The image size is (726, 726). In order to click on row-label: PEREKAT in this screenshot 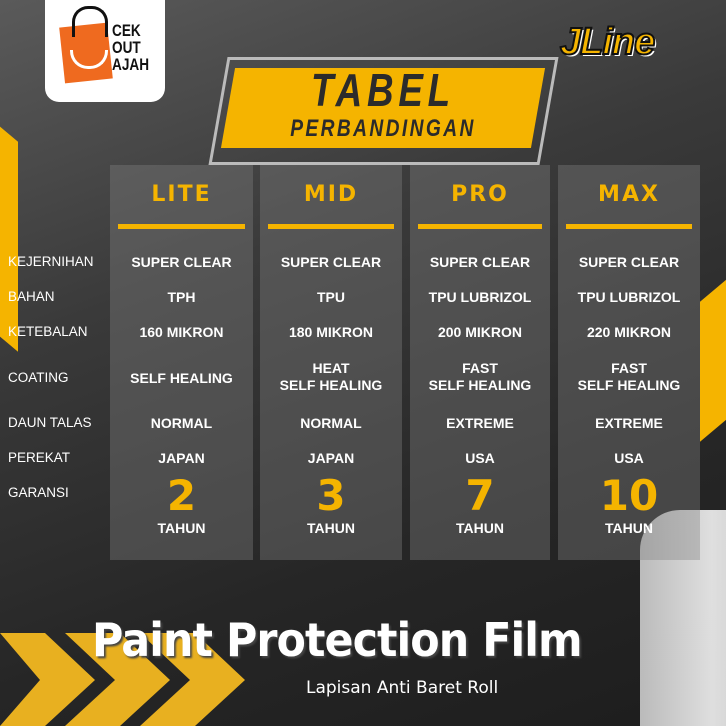, I will do `click(39, 457)`.